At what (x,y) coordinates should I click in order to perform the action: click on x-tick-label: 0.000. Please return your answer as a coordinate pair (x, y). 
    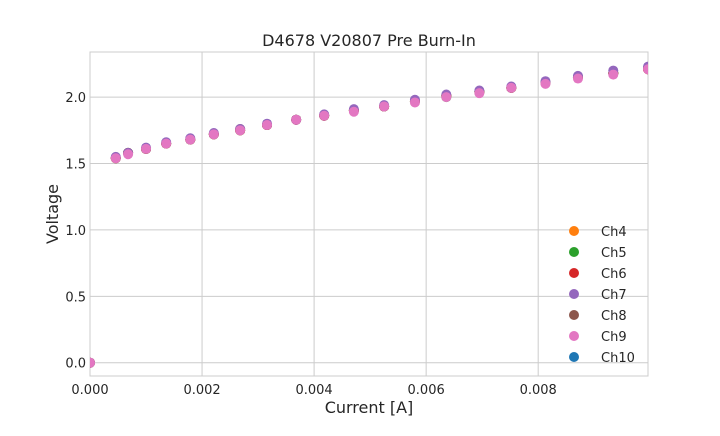
    Looking at the image, I should click on (89, 390).